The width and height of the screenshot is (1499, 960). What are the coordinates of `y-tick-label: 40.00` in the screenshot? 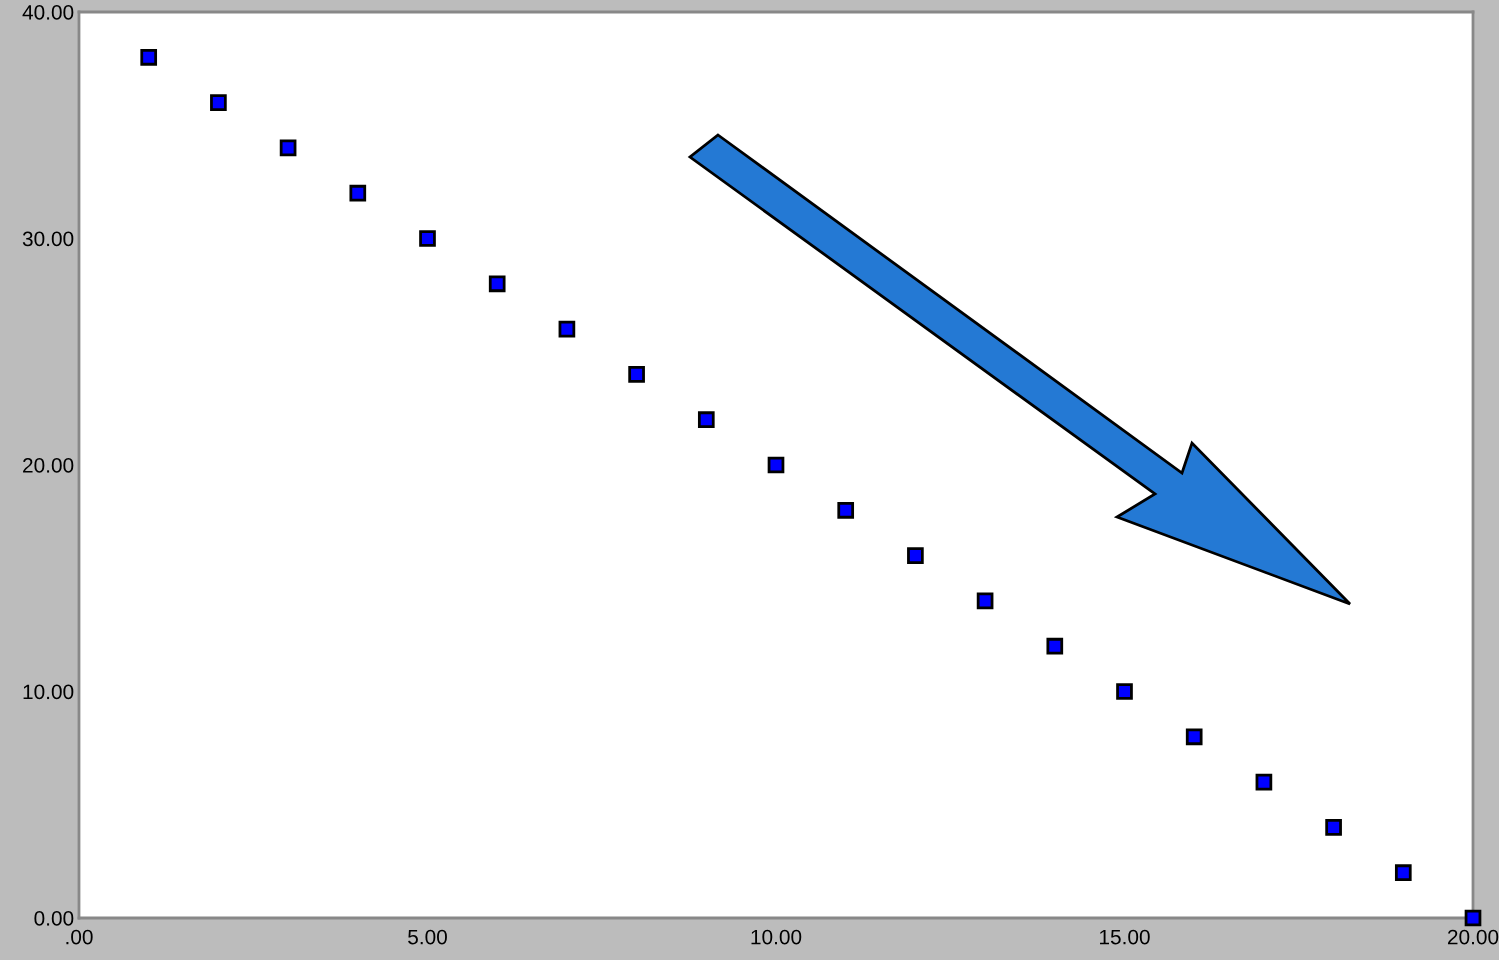 It's located at (48, 12).